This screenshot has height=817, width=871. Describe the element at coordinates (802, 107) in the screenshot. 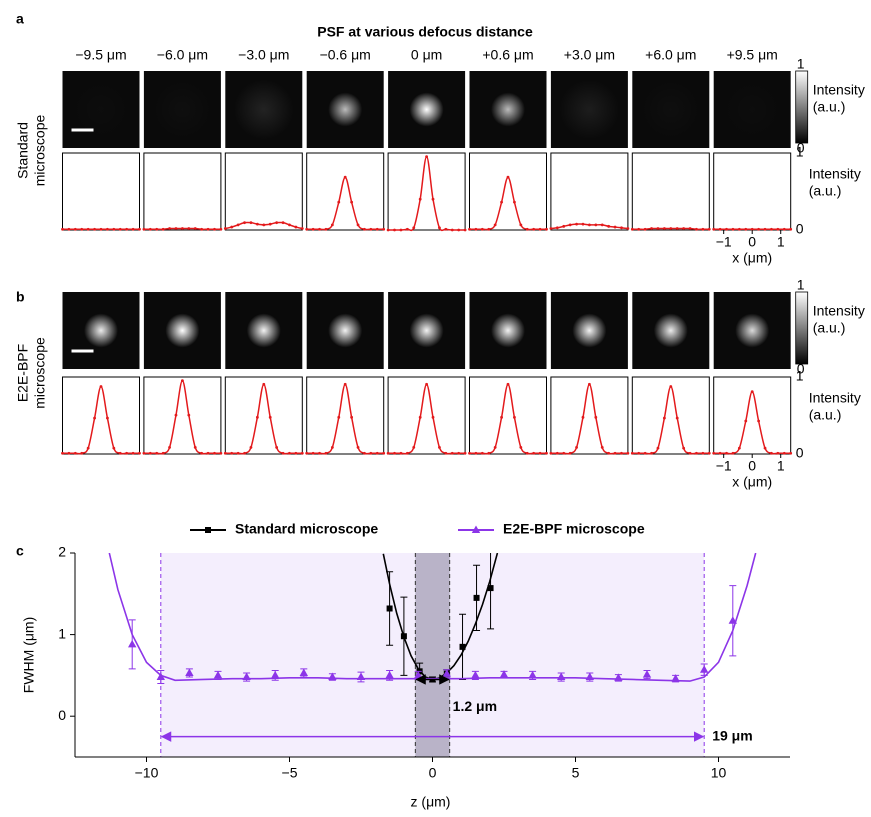

I see `colorbar` at that location.